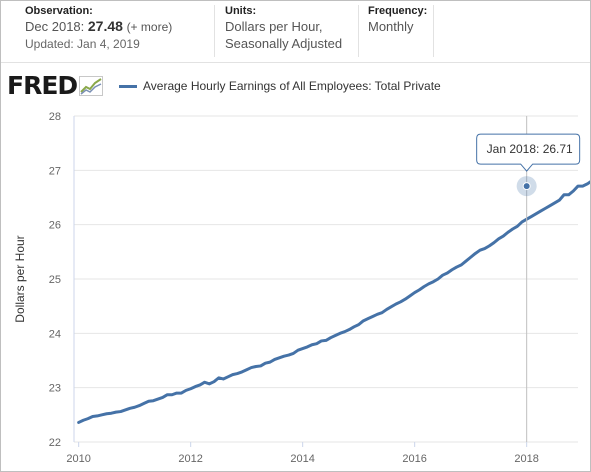 Image resolution: width=591 pixels, height=472 pixels. I want to click on units-label: Units:, so click(241, 11).